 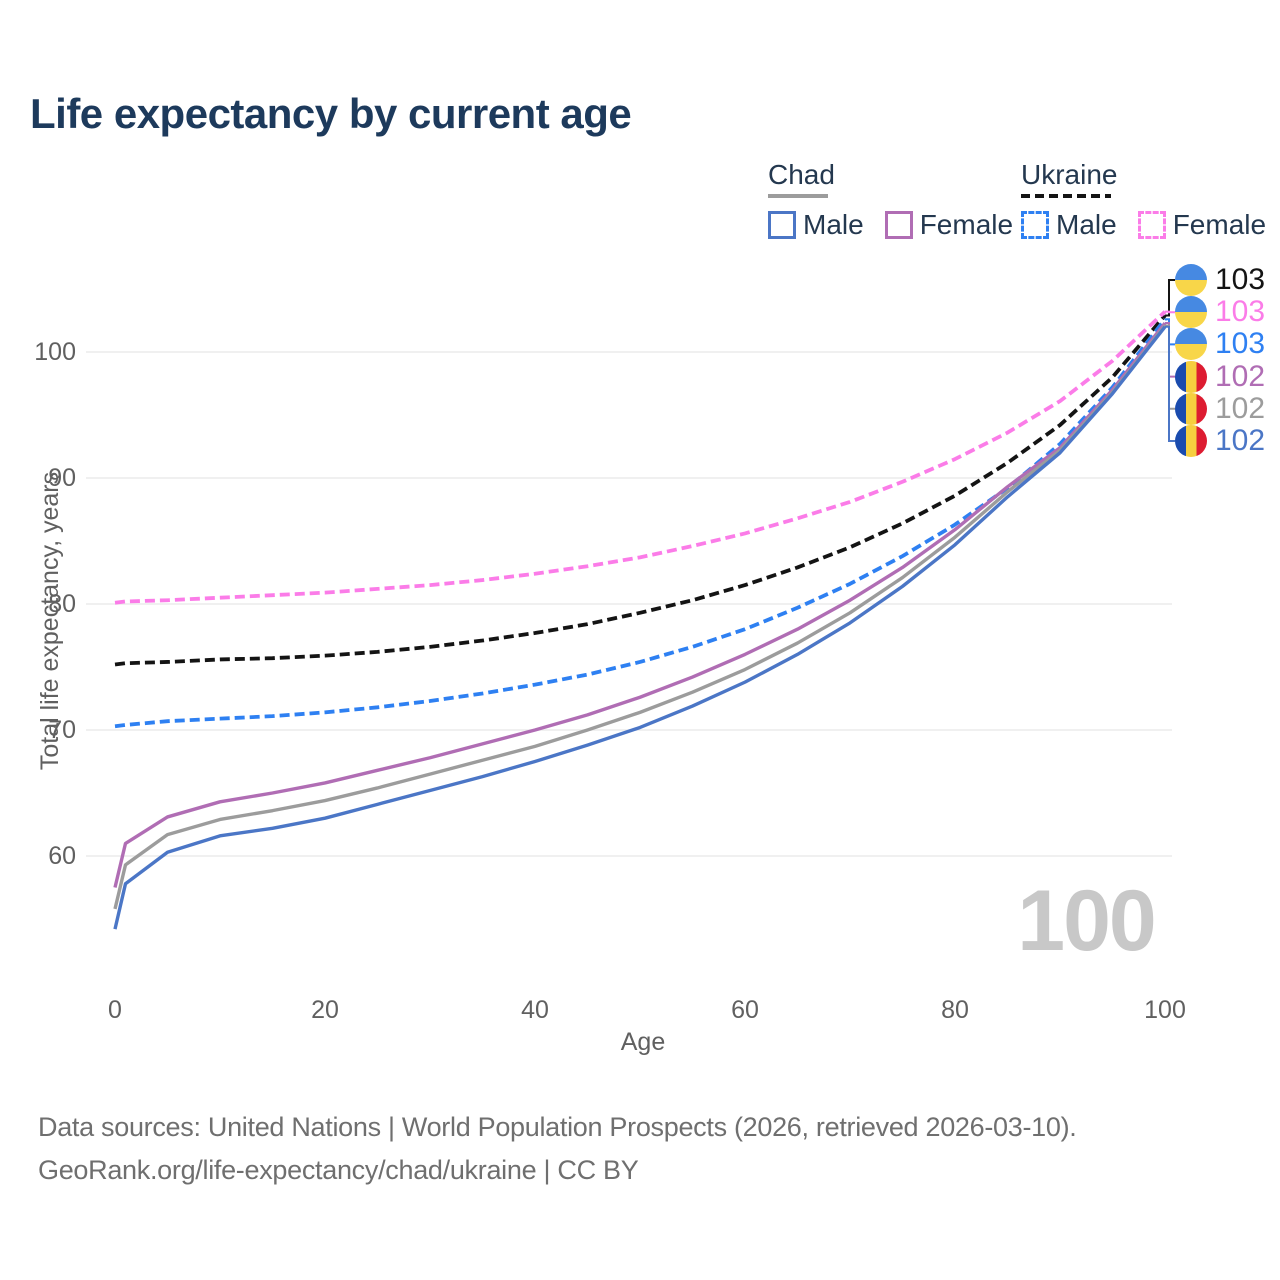 What do you see at coordinates (745, 1010) in the screenshot?
I see `x-tick-60: 60` at bounding box center [745, 1010].